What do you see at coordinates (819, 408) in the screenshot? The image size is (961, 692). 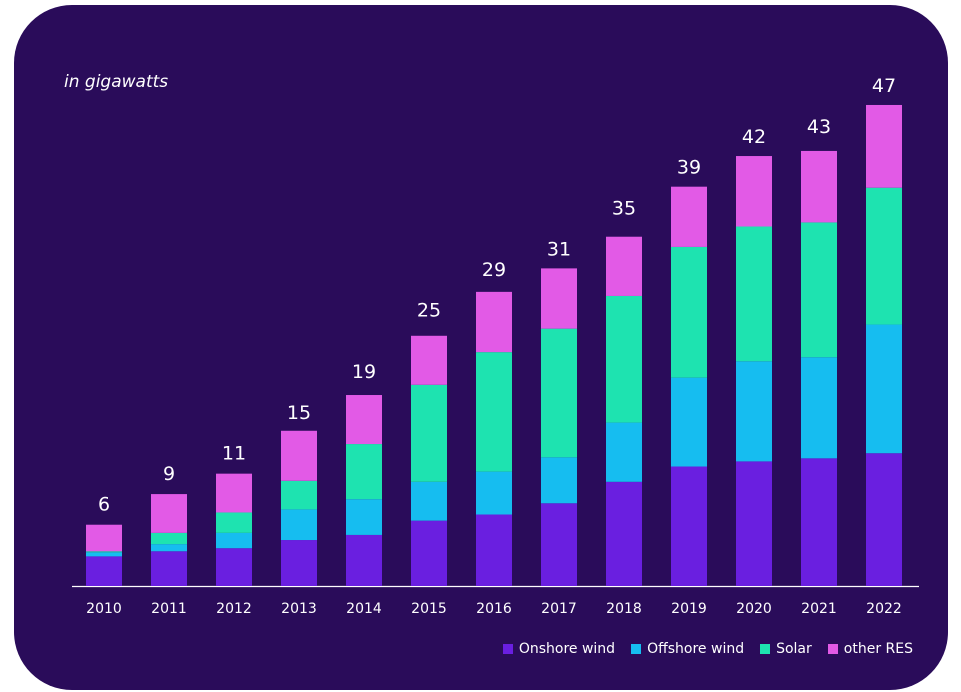 I see `bar-segment-offshore-wind-2021` at bounding box center [819, 408].